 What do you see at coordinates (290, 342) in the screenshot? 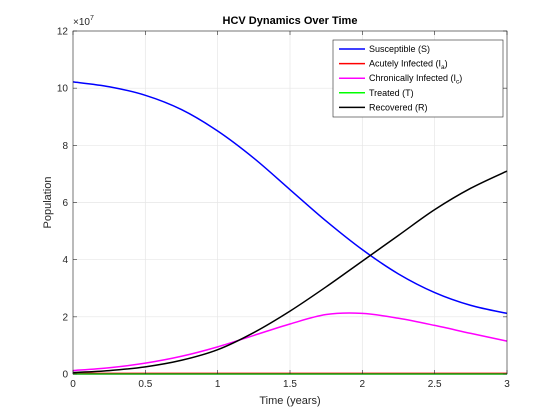
I see `series-line-chronically-infected-ic` at bounding box center [290, 342].